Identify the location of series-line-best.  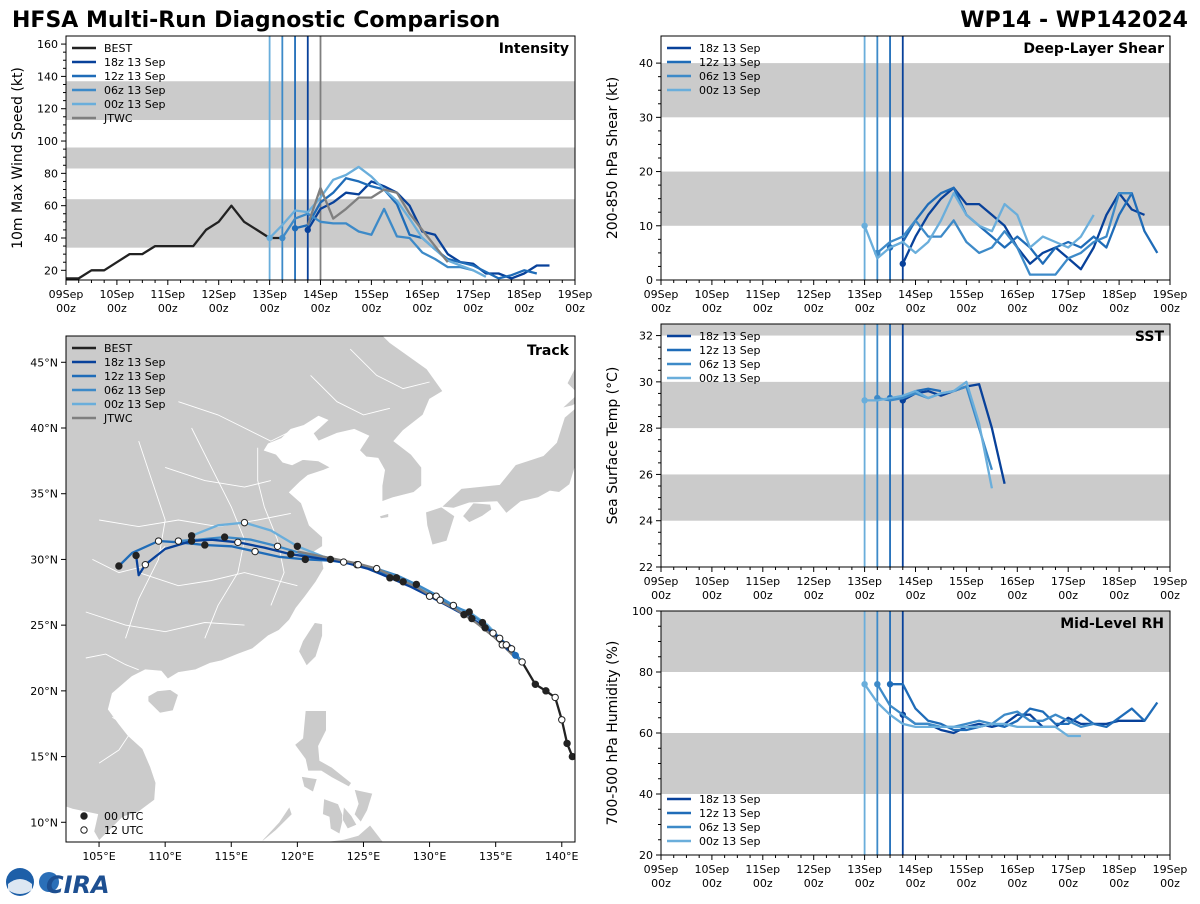
(174, 242).